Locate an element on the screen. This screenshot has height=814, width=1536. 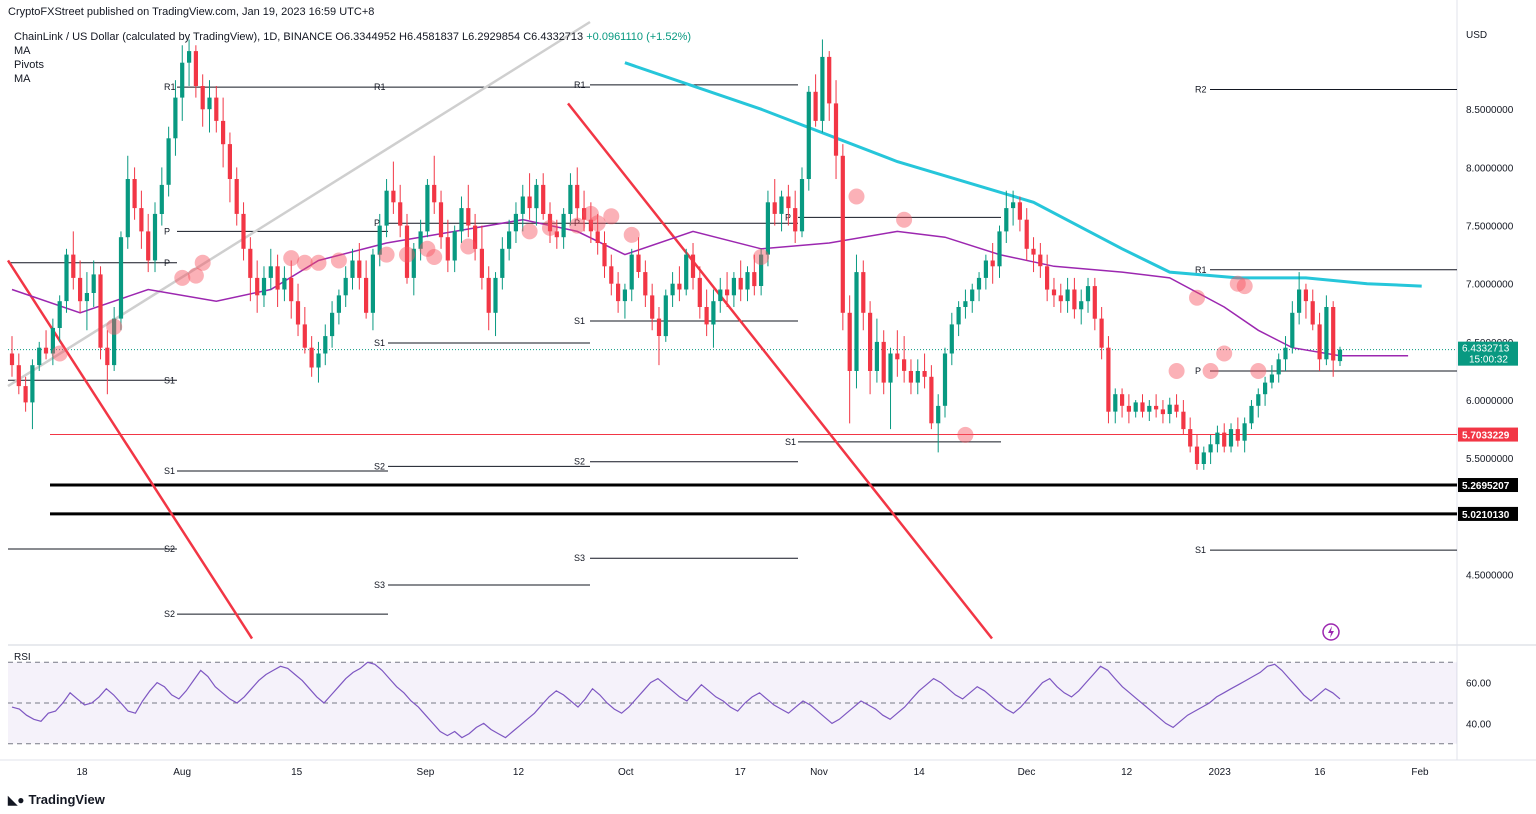
indicator-label-ma-1: MA is located at coordinates (22, 51).